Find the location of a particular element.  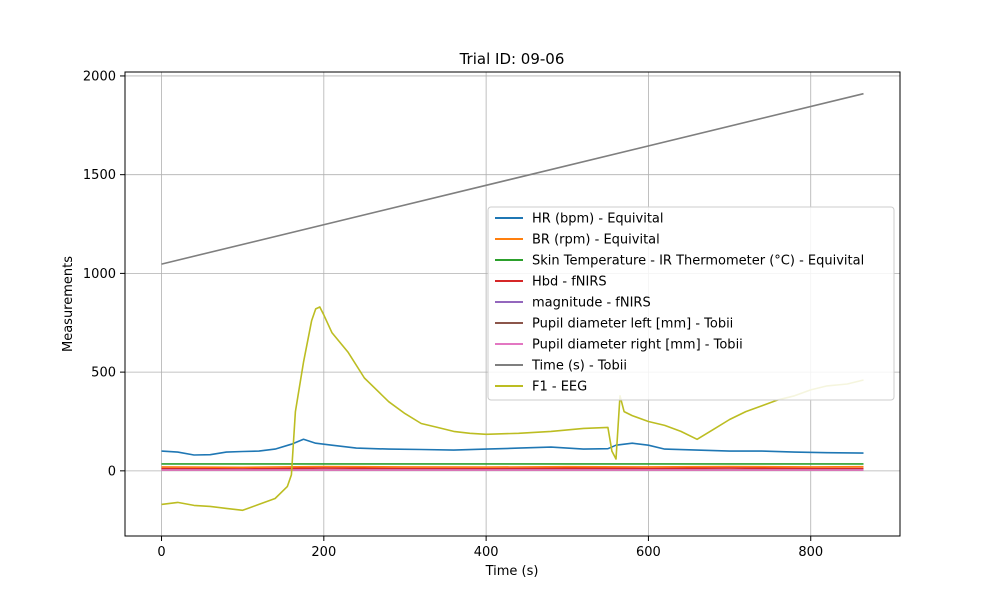

legend-entry: Hbd - fNIRS is located at coordinates (569, 282).